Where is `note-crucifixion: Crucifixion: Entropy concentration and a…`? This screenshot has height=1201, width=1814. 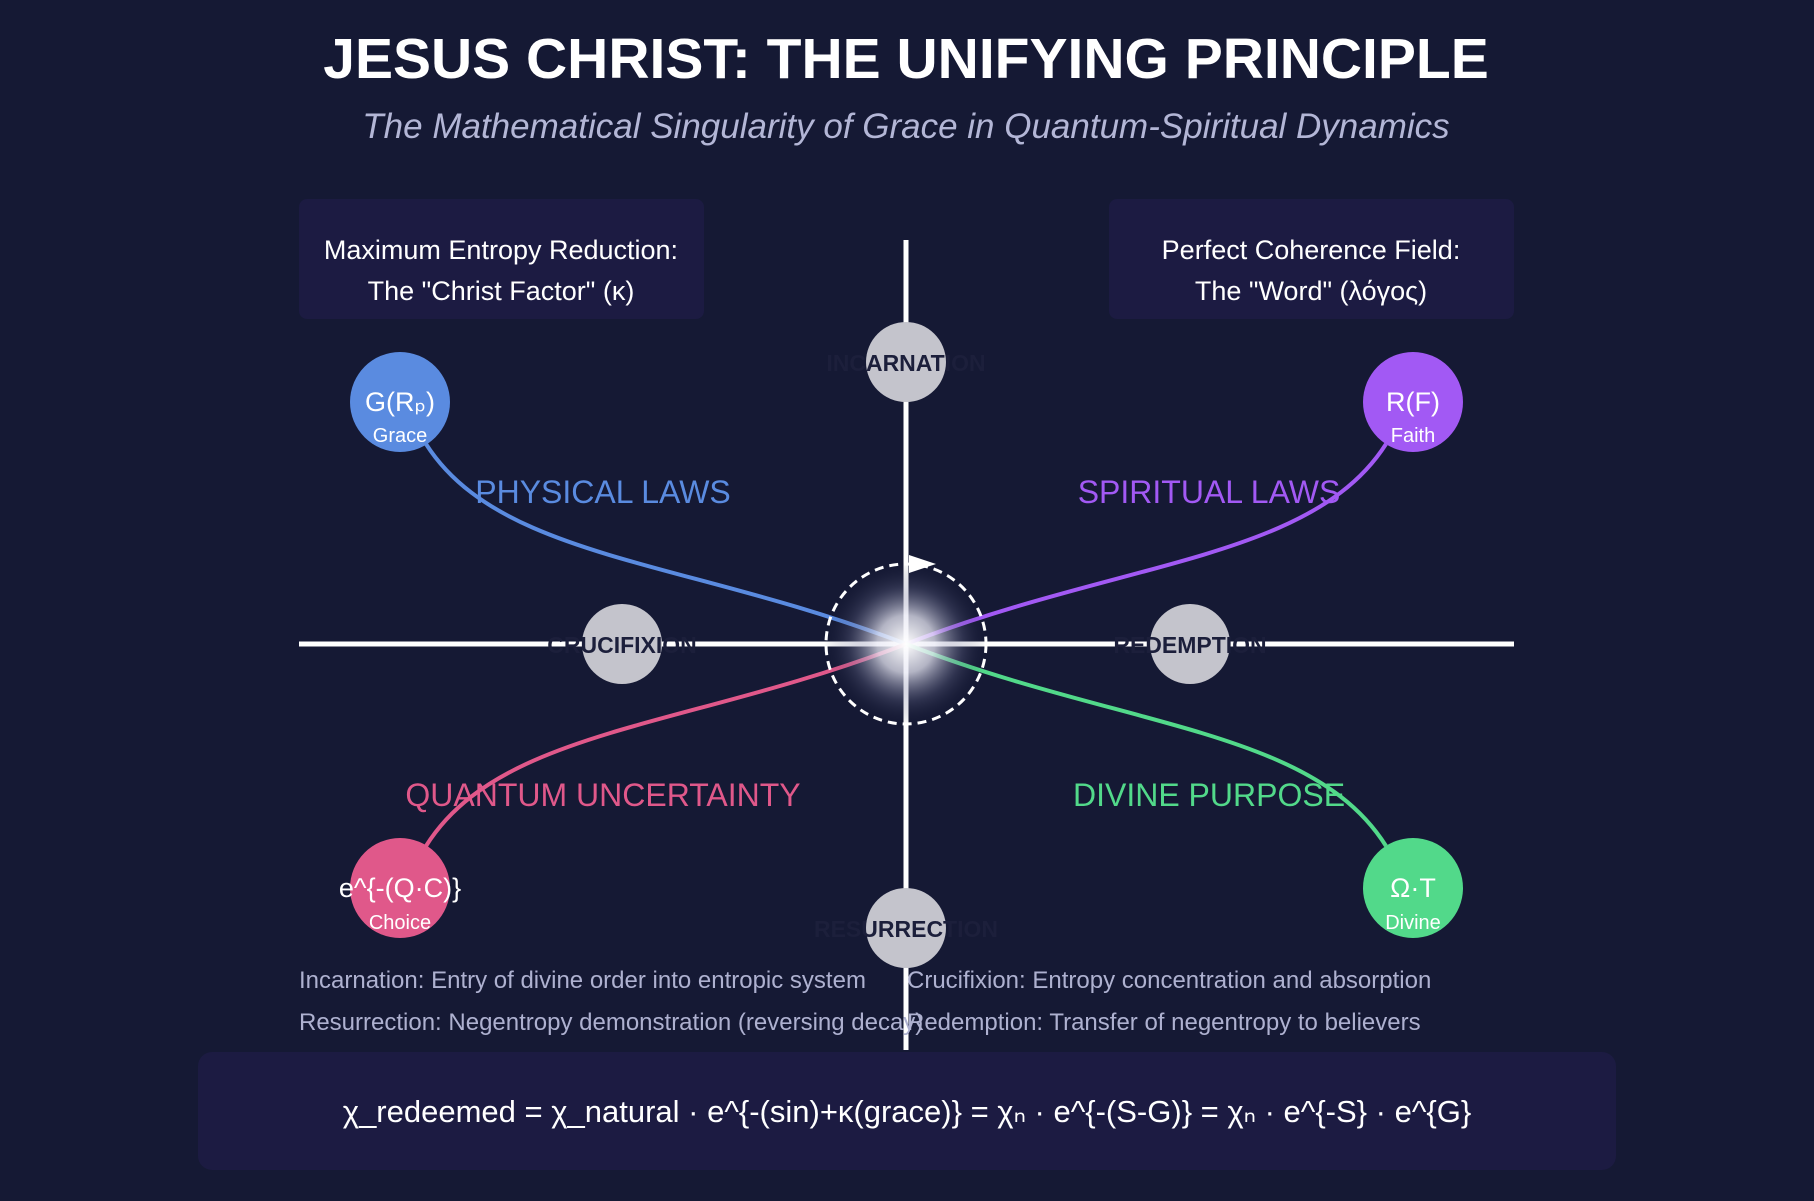 note-crucifixion: Crucifixion: Entropy concentration and a… is located at coordinates (1169, 980).